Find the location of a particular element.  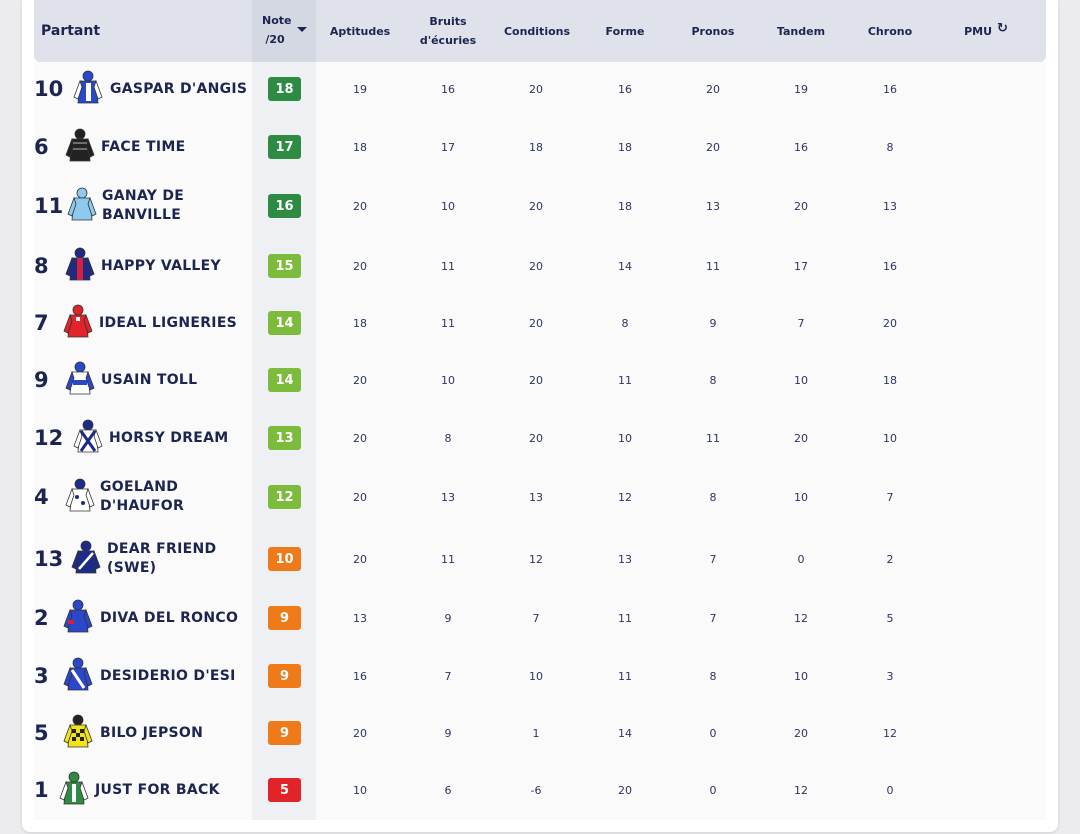

score-cell: 12 is located at coordinates (801, 790).